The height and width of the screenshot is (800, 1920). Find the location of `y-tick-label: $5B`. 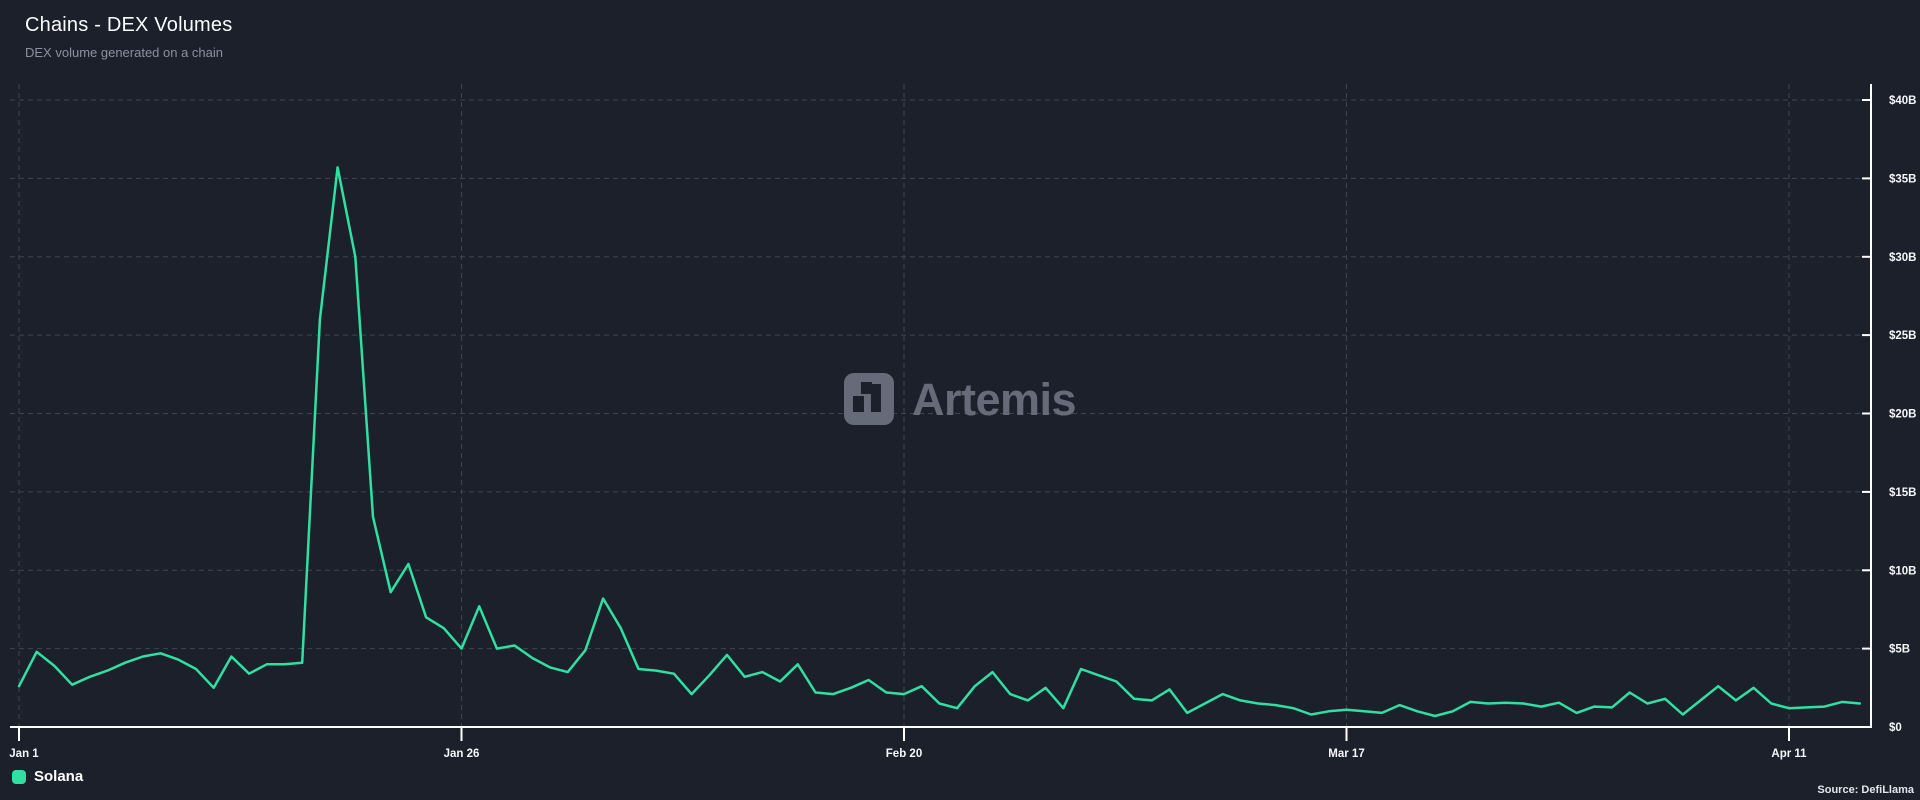

y-tick-label: $5B is located at coordinates (1899, 650).